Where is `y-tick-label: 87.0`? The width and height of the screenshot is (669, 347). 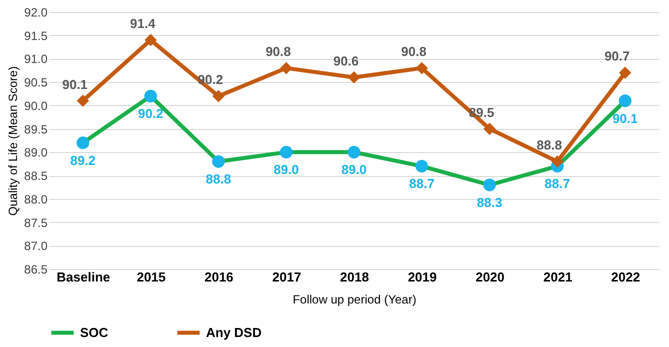 y-tick-label: 87.0 is located at coordinates (36, 246).